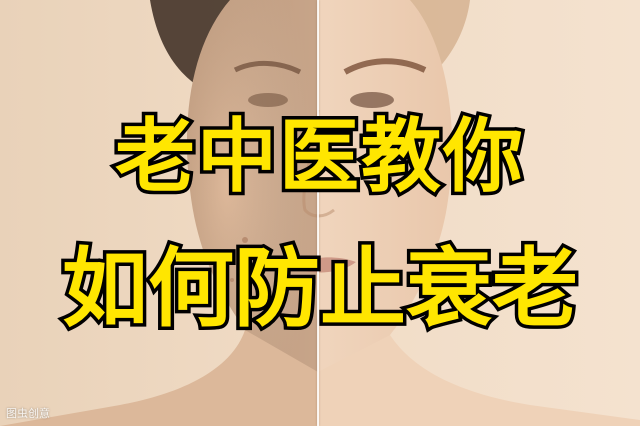 The image size is (640, 426). I want to click on watermark-text: 图虫创意, so click(28, 413).